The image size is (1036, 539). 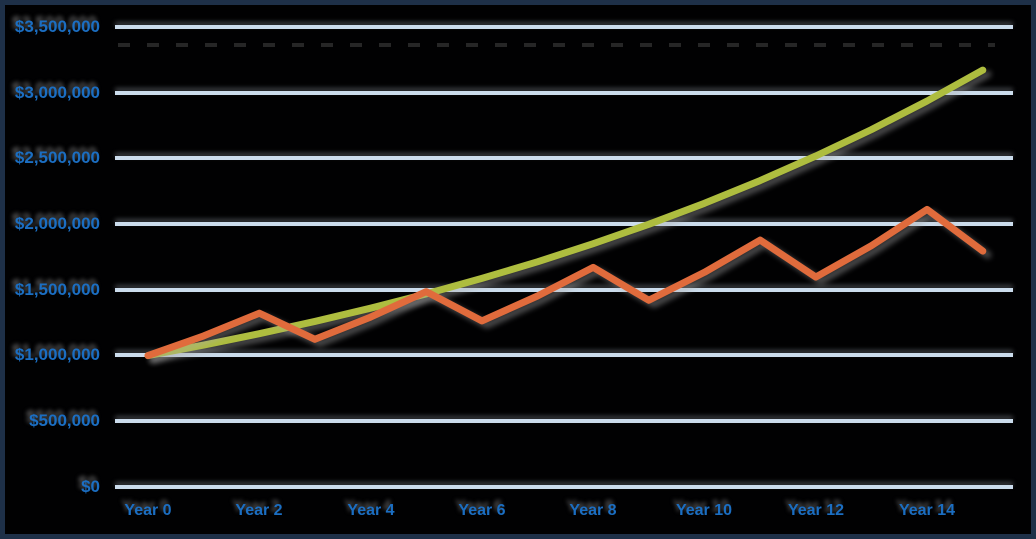 I want to click on x-tick-label: Year 0, so click(x=148, y=510).